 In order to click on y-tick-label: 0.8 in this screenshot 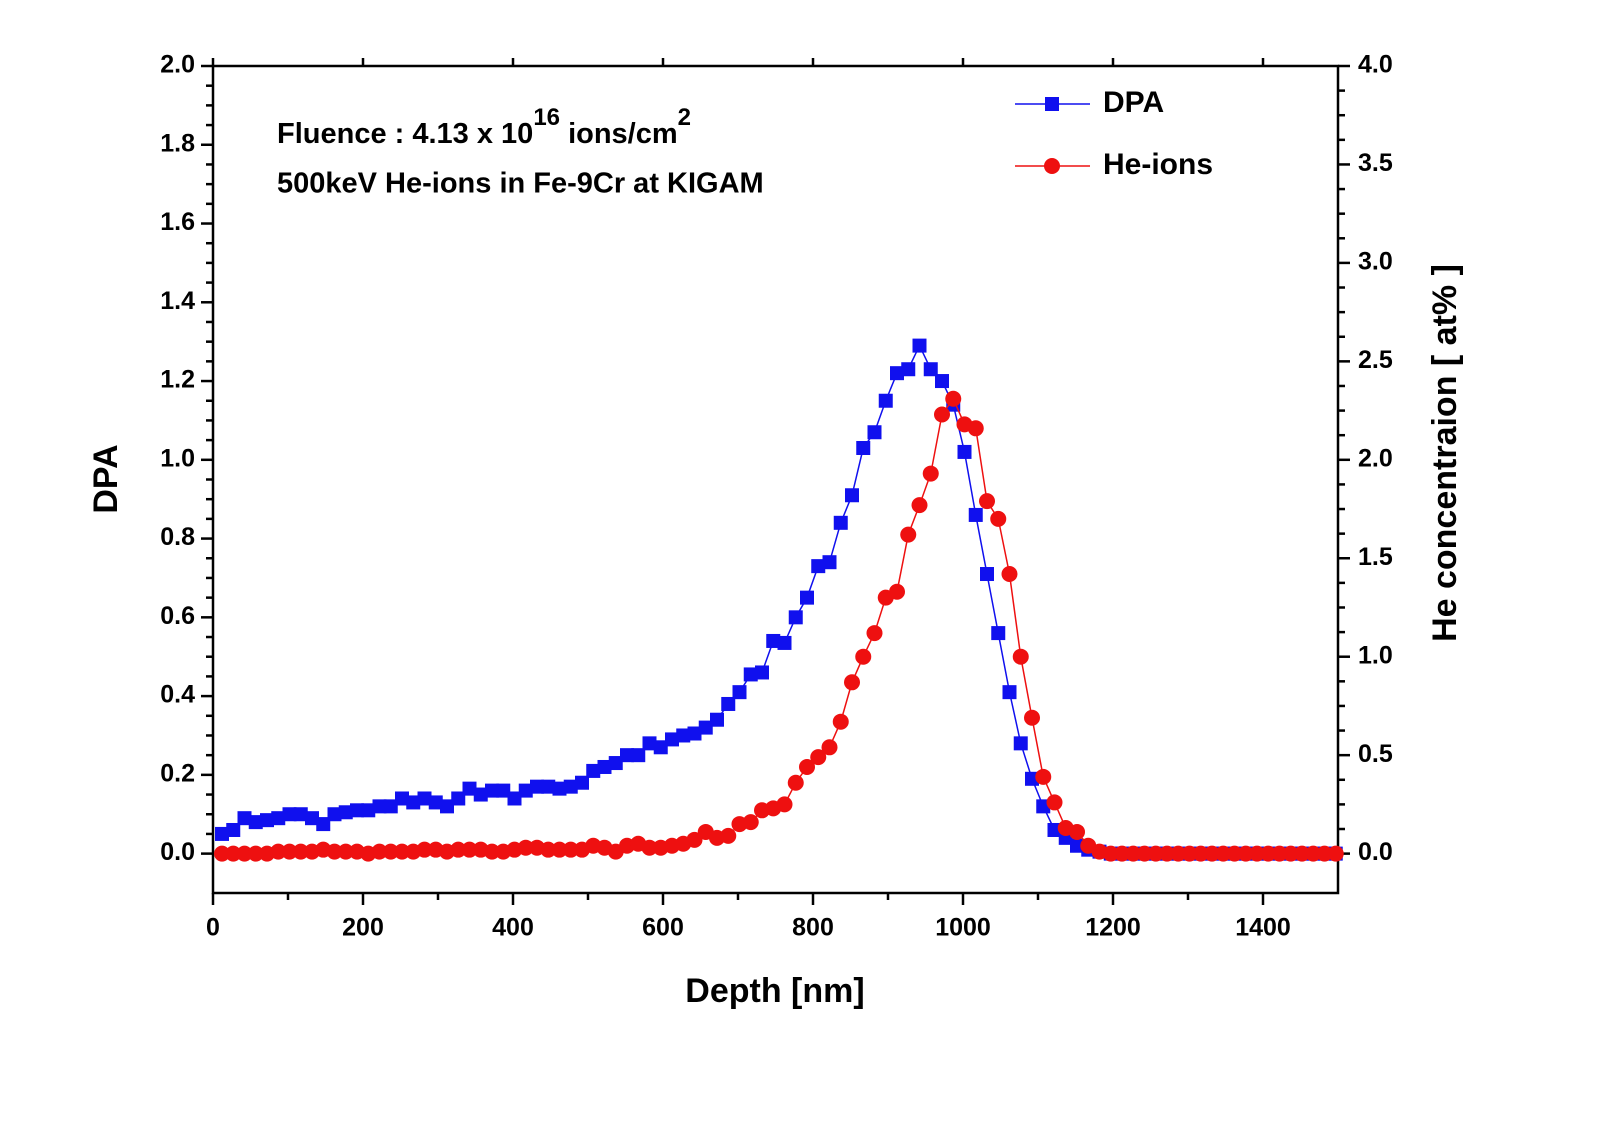, I will do `click(177, 537)`.